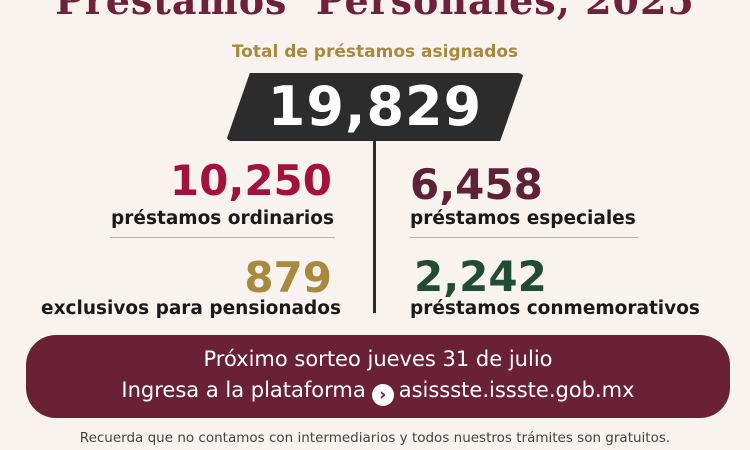 The width and height of the screenshot is (750, 450). Describe the element at coordinates (222, 218) in the screenshot. I see `ordinarios-label: préstamos ordinarios` at that location.